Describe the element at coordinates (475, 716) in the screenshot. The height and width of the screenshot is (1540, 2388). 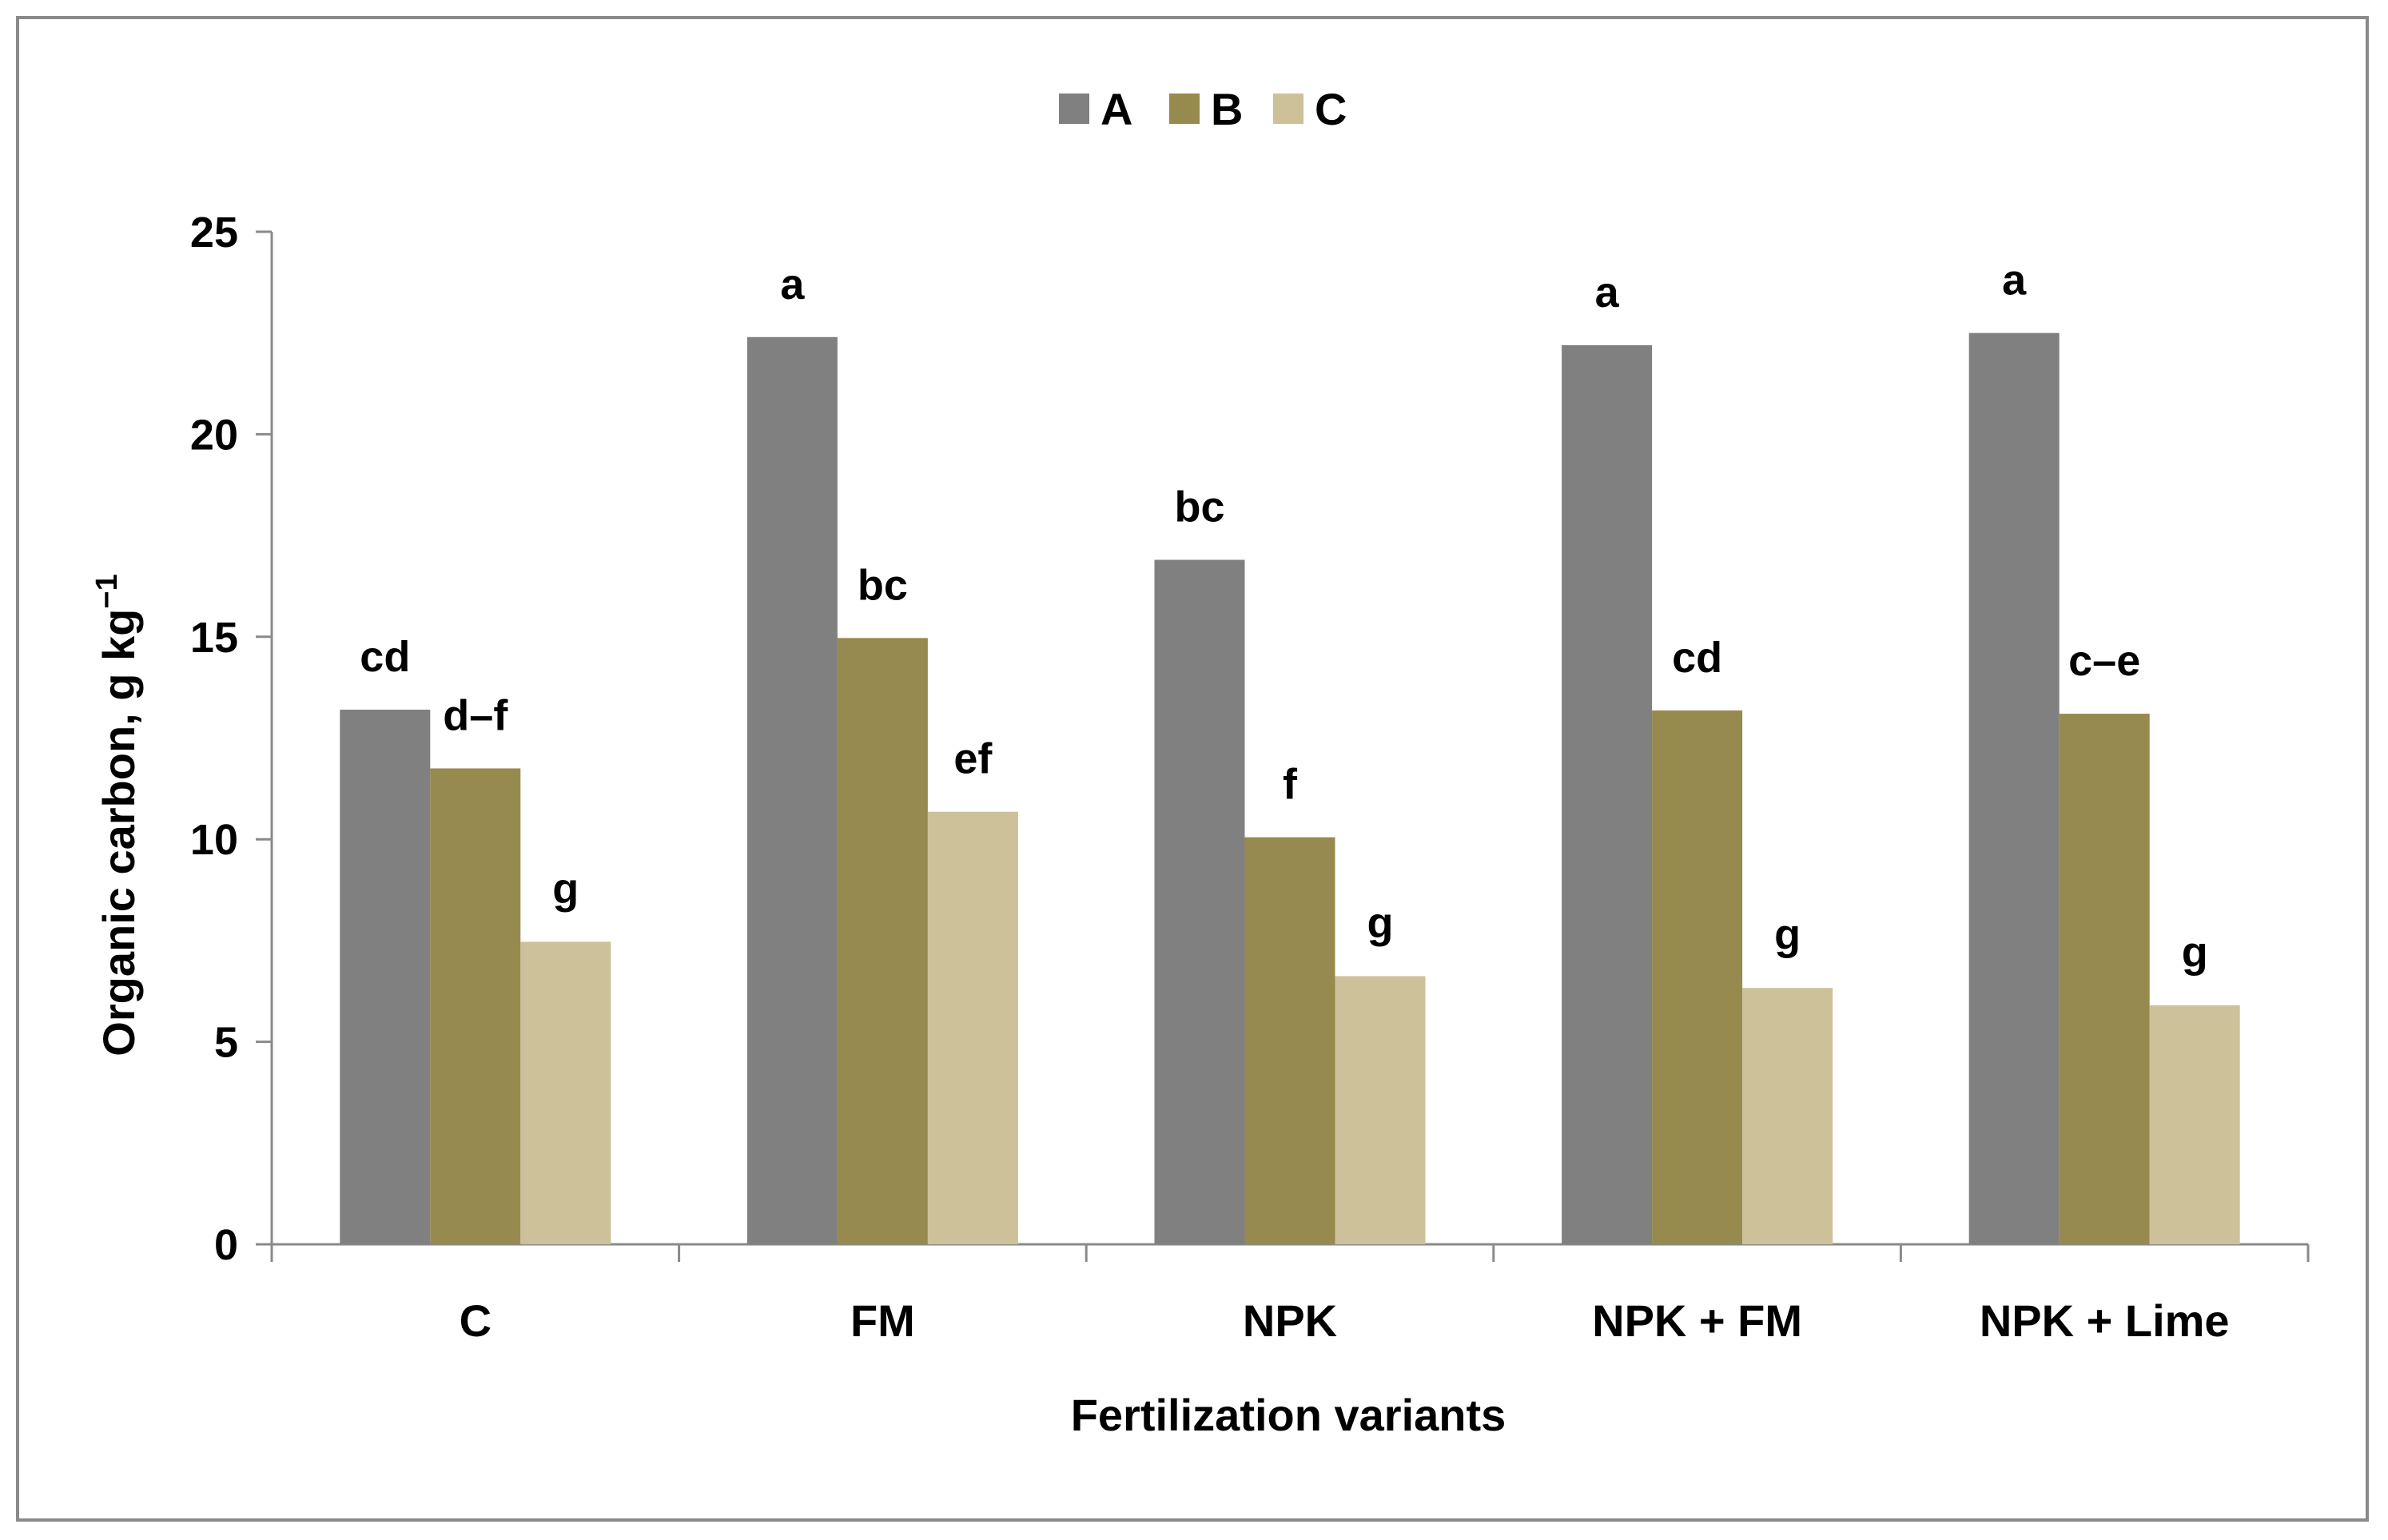
I see `significance-label: d–f` at that location.